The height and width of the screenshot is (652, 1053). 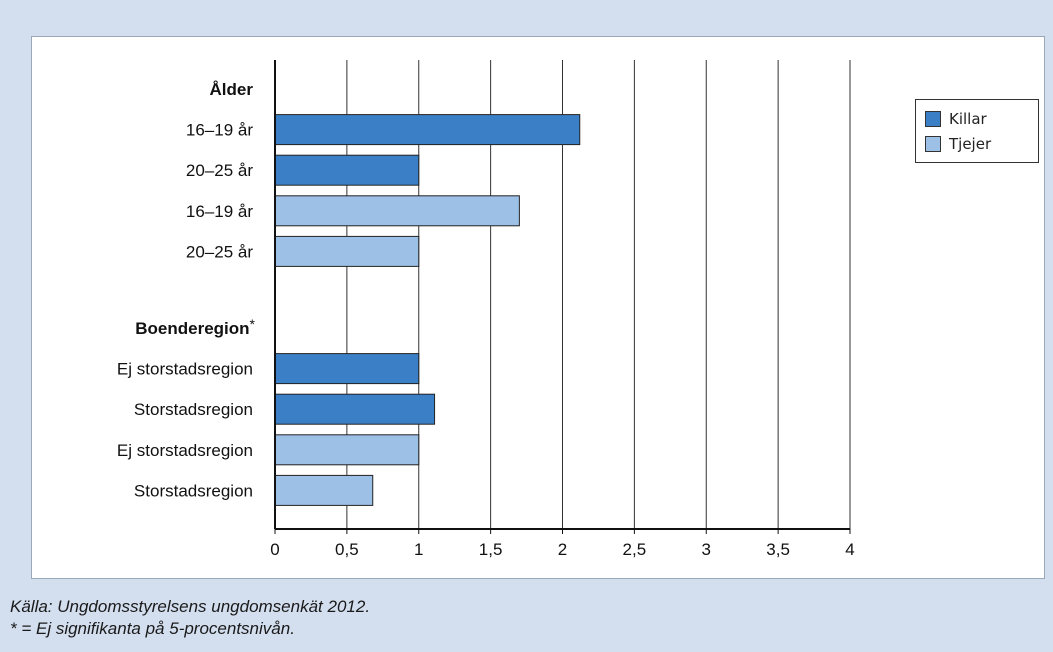 I want to click on group-heading: Ålder, so click(x=232, y=89).